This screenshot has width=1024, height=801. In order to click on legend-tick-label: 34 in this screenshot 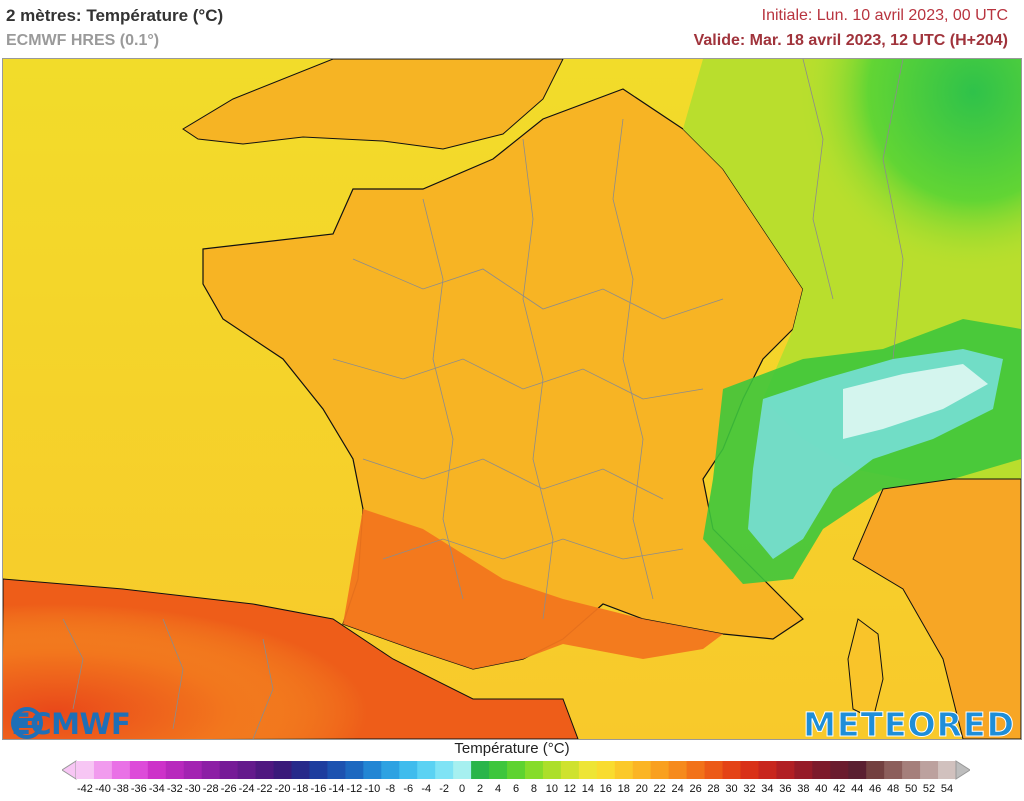, I will do `click(767, 789)`.